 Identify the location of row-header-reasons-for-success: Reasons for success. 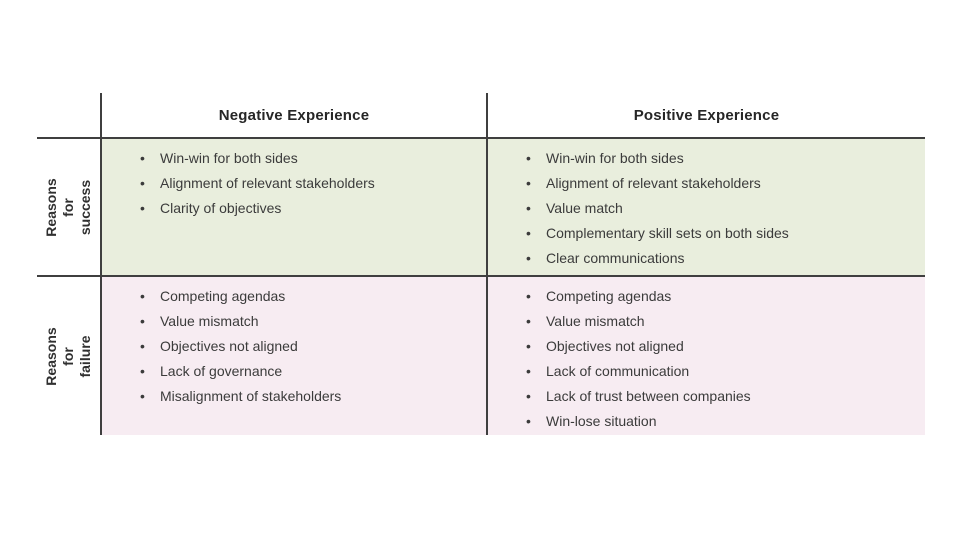
(68, 207).